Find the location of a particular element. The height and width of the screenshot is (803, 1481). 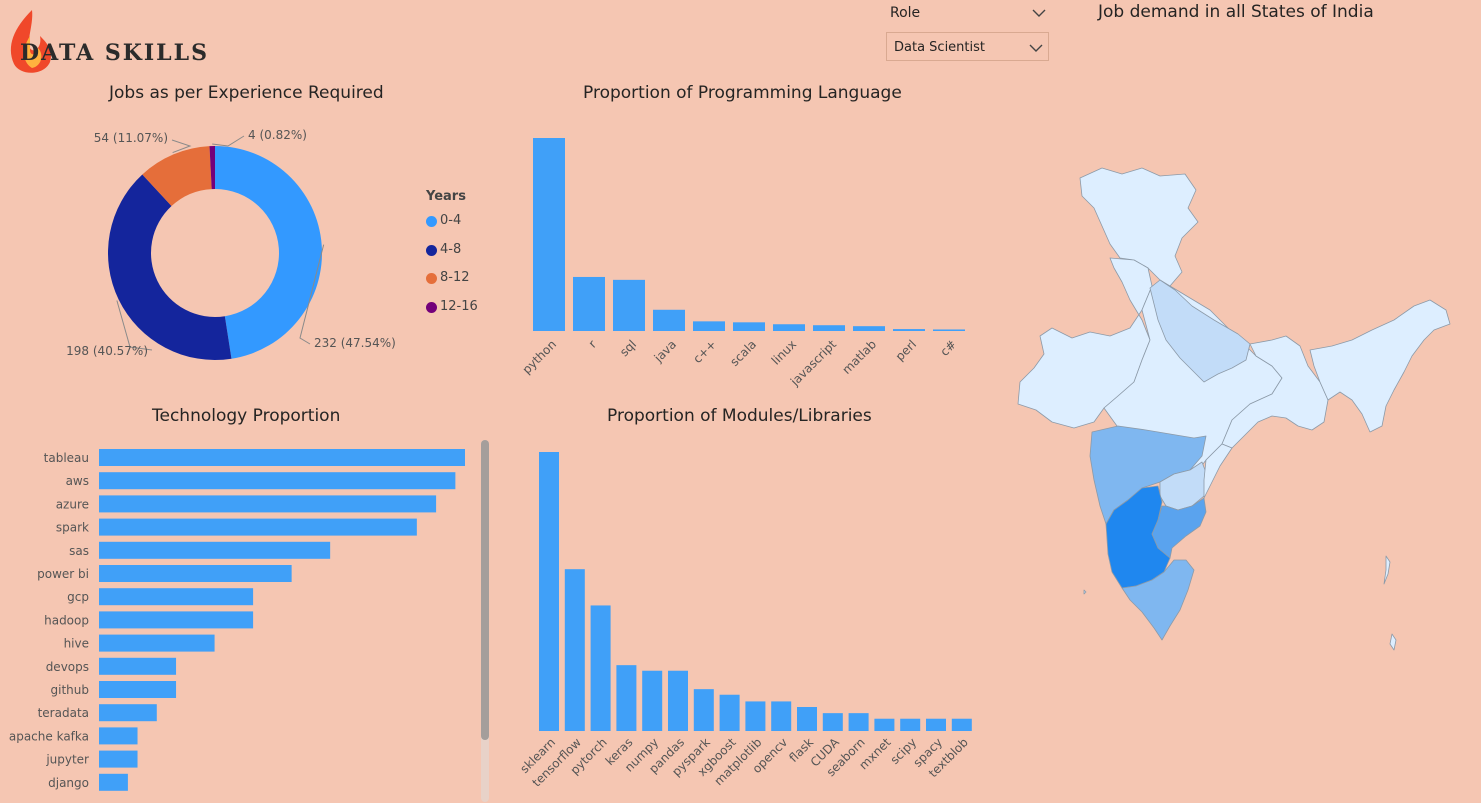

bar-r is located at coordinates (589, 303).